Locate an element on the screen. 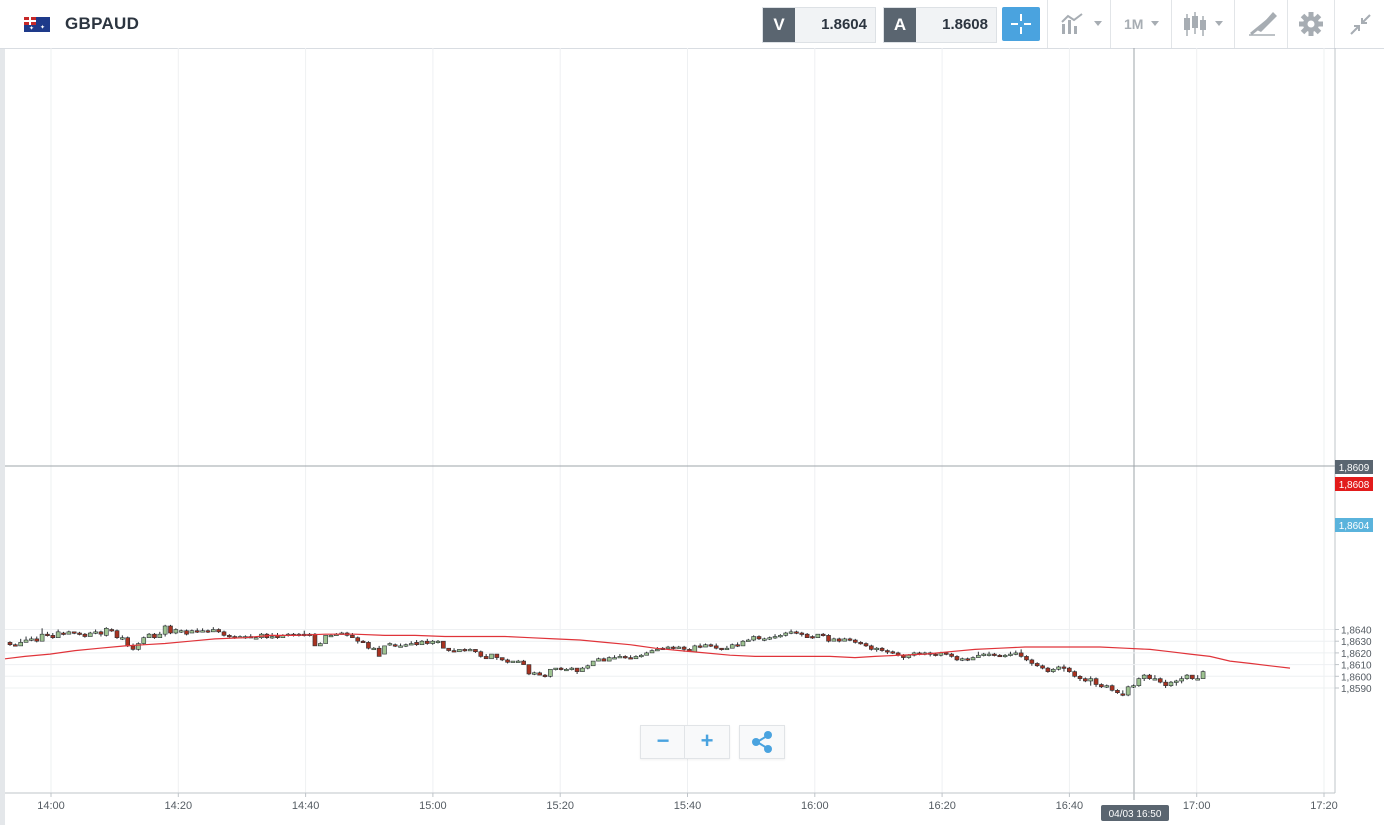  zoom-in-button: + is located at coordinates (707, 740).